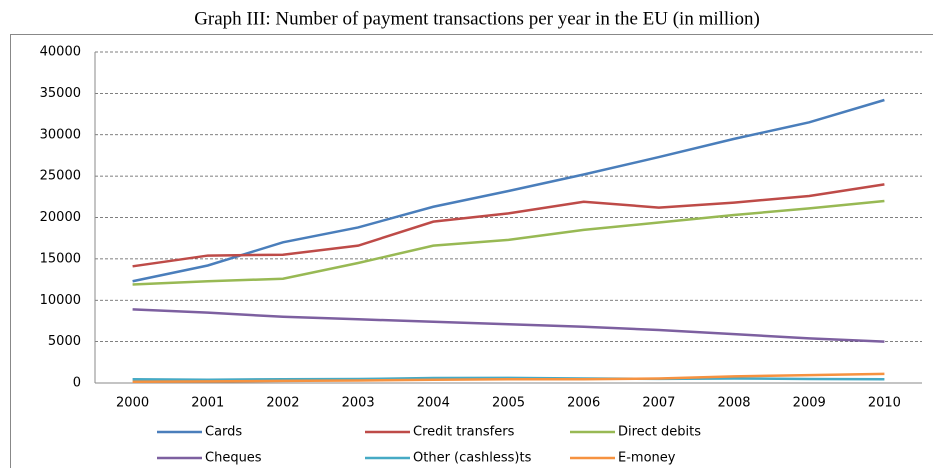 The height and width of the screenshot is (468, 933). I want to click on x-tick-label: 2003, so click(358, 403).